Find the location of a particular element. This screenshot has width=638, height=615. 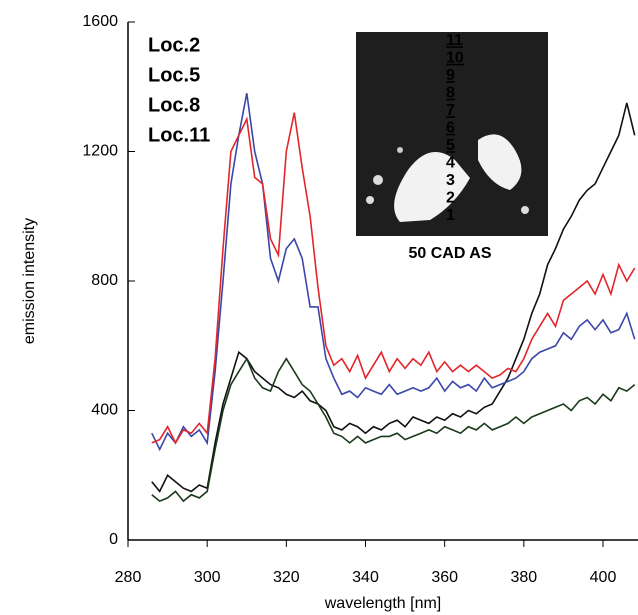

inset-label: 11 is located at coordinates (454, 40).